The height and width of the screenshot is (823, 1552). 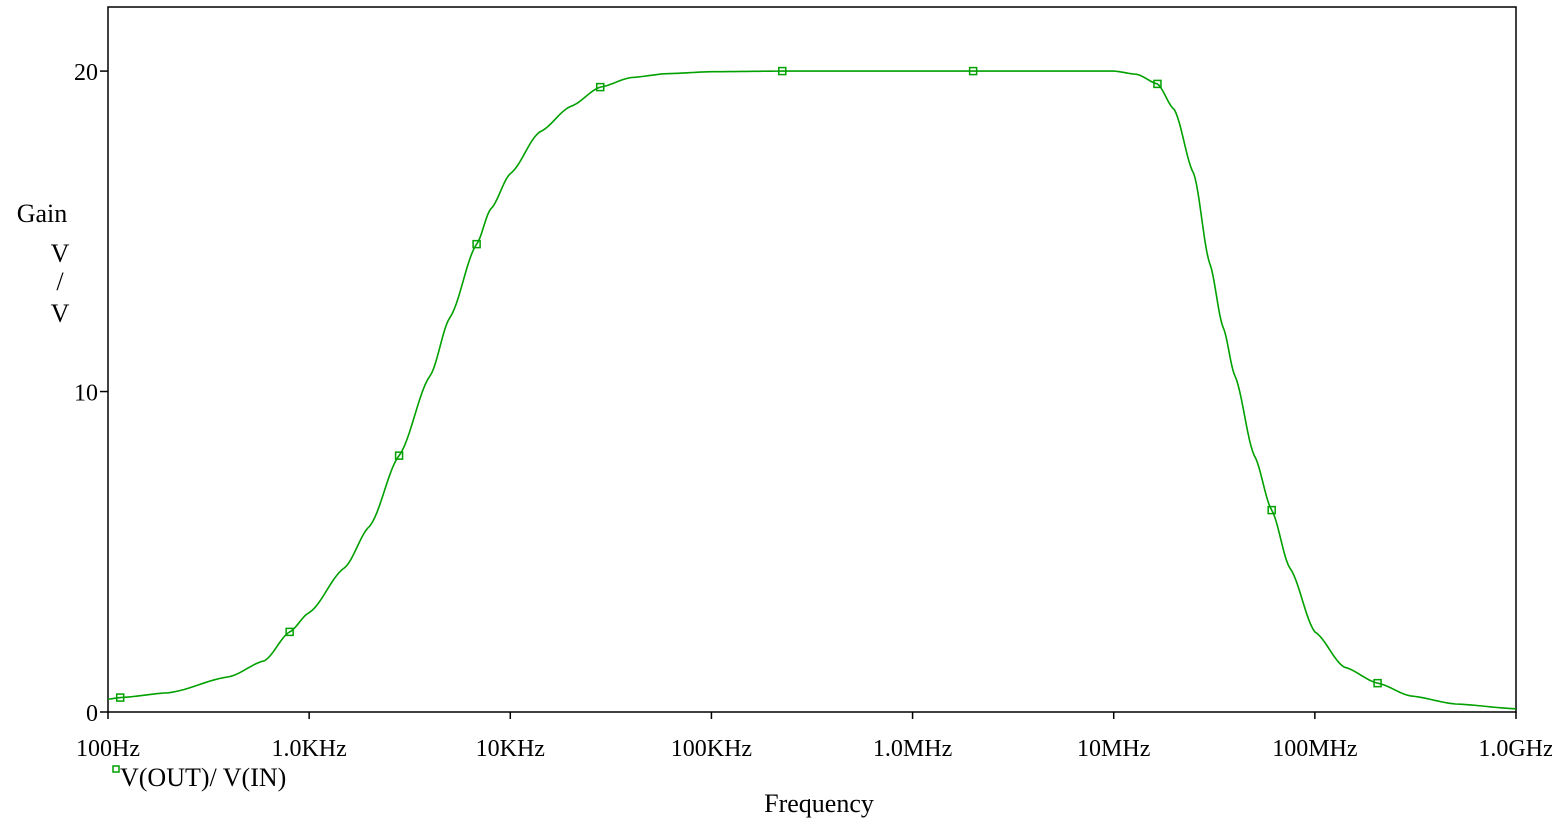 I want to click on legend-marker-icon, so click(x=116, y=769).